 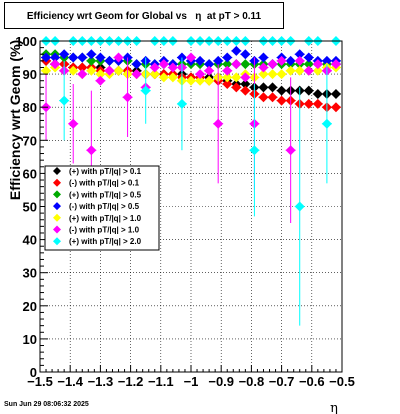 What do you see at coordinates (312, 381) in the screenshot?
I see `x-tick-label: −0.6` at bounding box center [312, 381].